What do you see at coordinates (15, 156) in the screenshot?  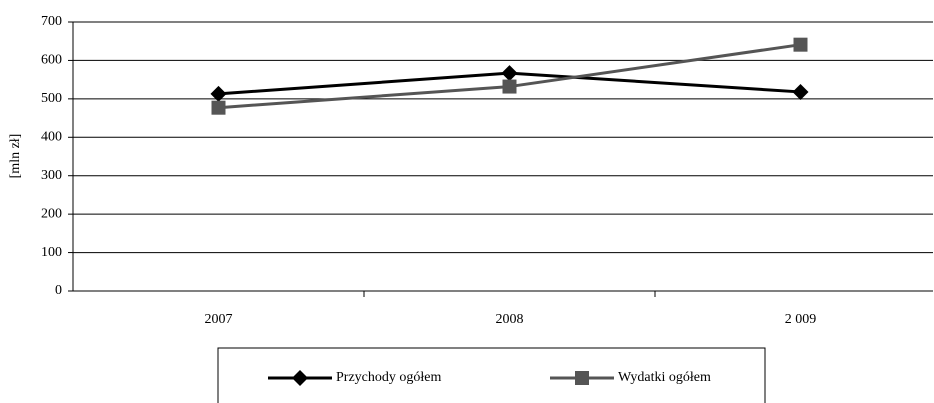 I see `y-axis-label: [mln zł]` at bounding box center [15, 156].